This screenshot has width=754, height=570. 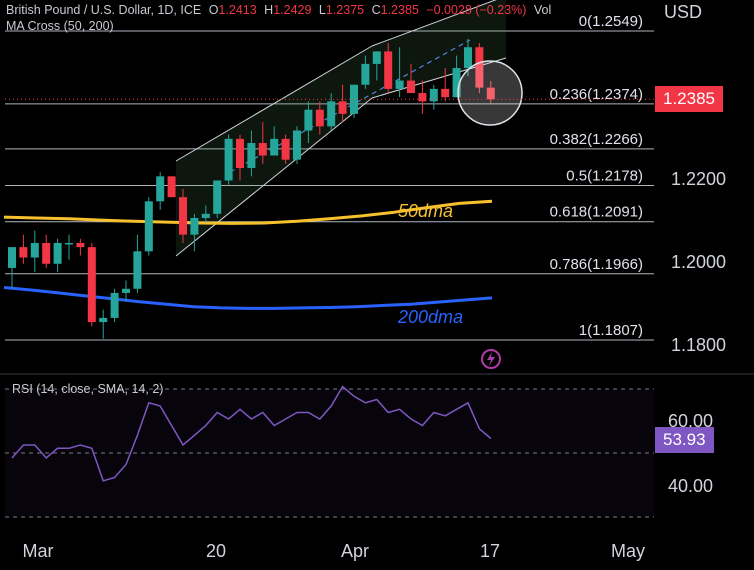 I want to click on indicator-legend: MA Cross (50, 200), so click(x=60, y=26).